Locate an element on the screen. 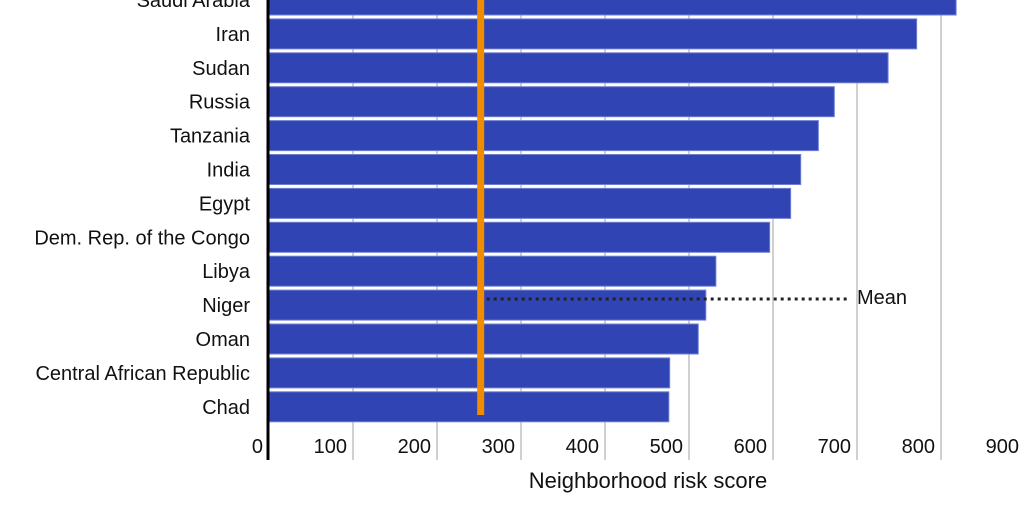 This screenshot has width=1024, height=517. category-label: Saudi Arabia is located at coordinates (194, 6).